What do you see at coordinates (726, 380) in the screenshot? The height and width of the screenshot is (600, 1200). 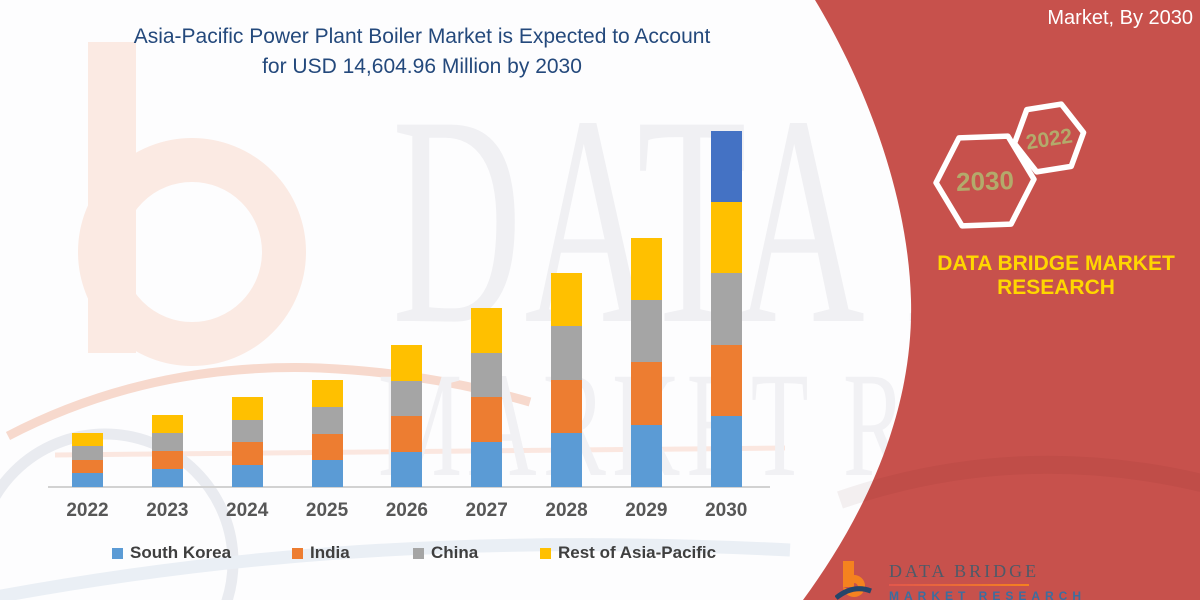 I see `bar-segment-2030-india` at bounding box center [726, 380].